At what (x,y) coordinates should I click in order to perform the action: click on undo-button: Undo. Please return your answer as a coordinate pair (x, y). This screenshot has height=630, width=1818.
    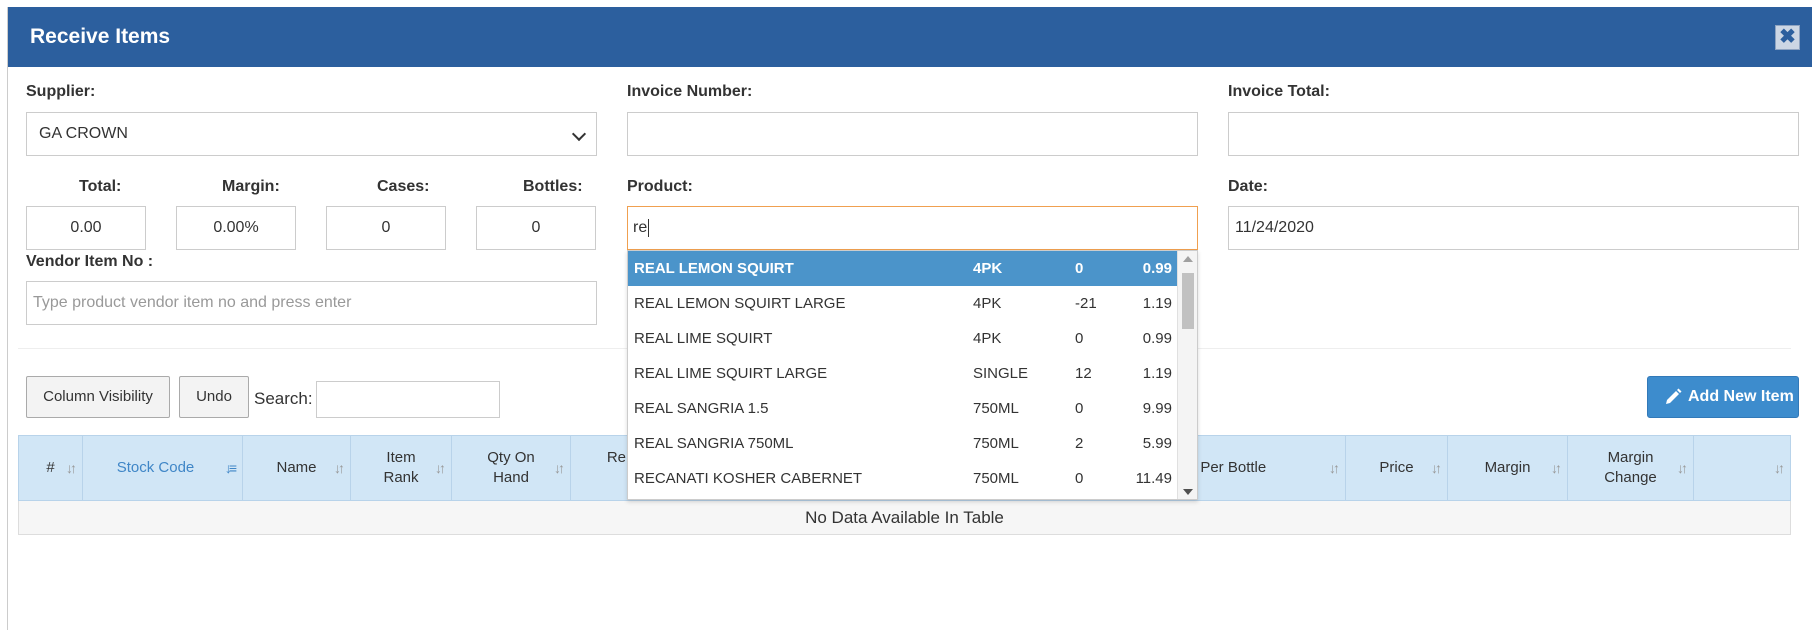
    Looking at the image, I should click on (214, 397).